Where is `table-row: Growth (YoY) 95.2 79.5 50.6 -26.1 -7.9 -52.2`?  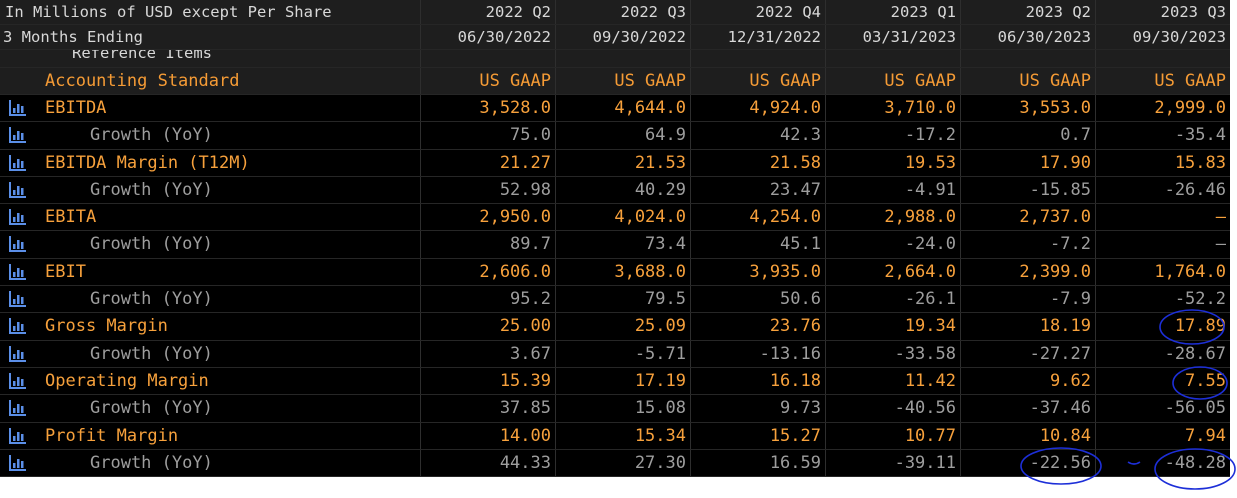
table-row: Growth (YoY) 95.2 79.5 50.6 -26.1 -7.9 -52.2 is located at coordinates (615, 300).